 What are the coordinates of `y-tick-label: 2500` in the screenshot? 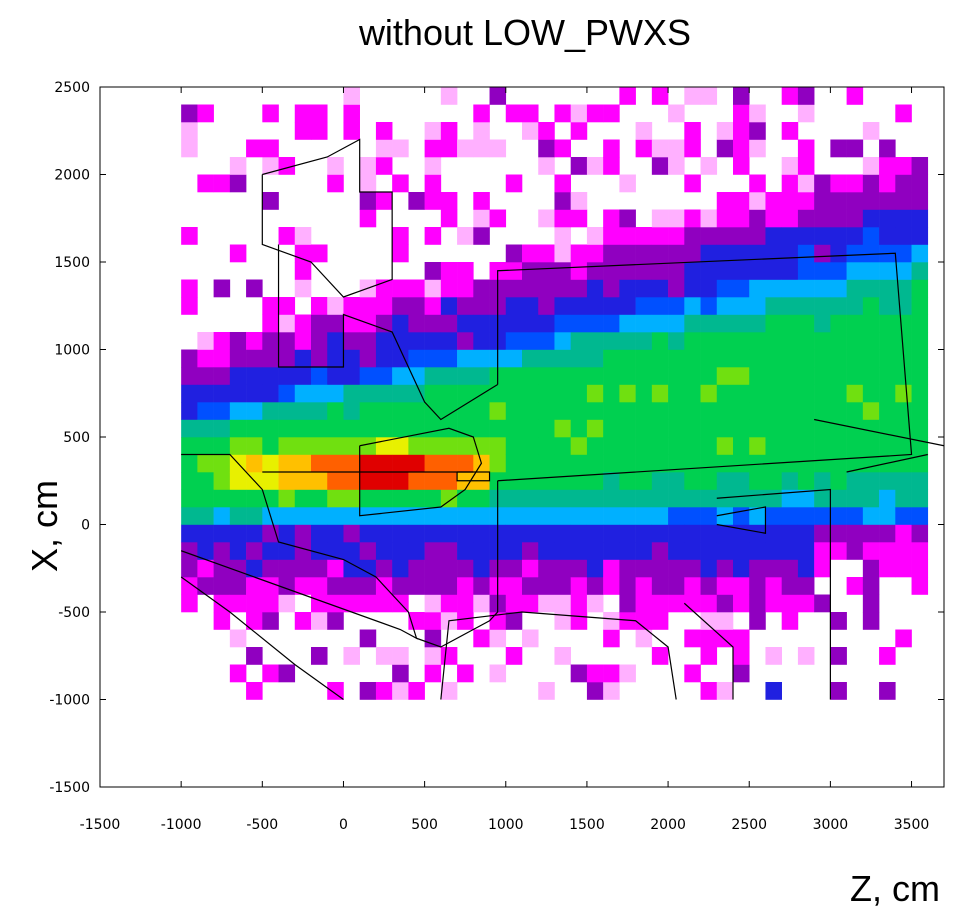 It's located at (72, 88).